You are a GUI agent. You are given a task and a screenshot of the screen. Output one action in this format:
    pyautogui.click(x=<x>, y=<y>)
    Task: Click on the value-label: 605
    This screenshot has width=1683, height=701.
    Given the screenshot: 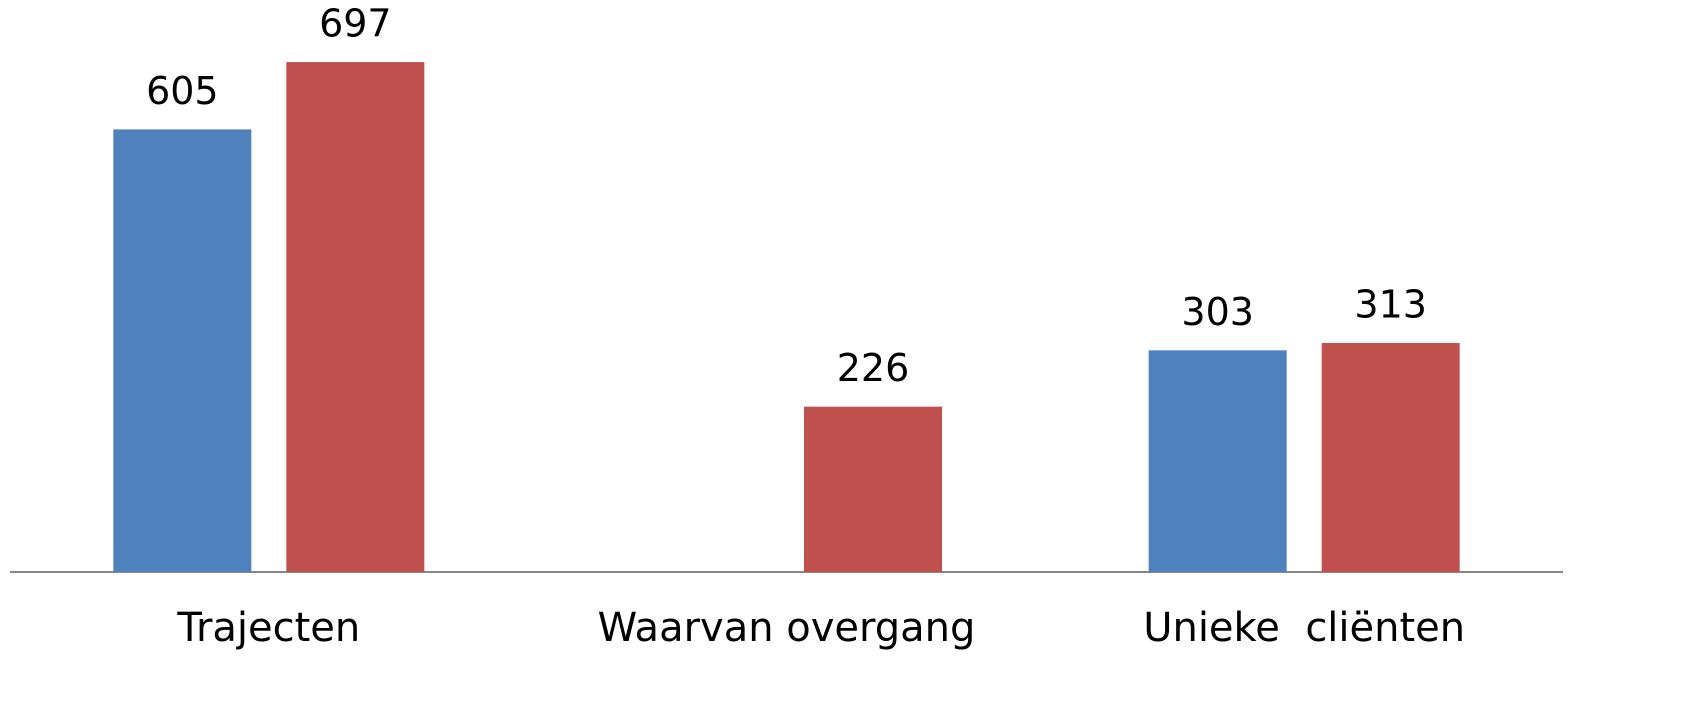 What is the action you would take?
    pyautogui.click(x=182, y=91)
    